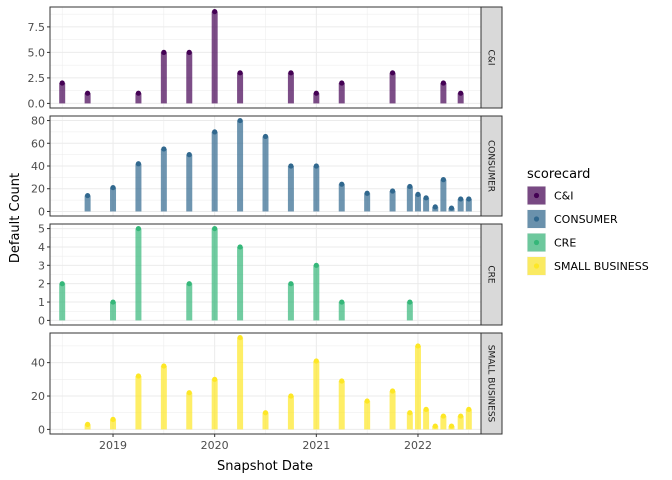 This screenshot has height=480, width=672. What do you see at coordinates (113, 445) in the screenshot?
I see `x-tick-label: 2019` at bounding box center [113, 445].